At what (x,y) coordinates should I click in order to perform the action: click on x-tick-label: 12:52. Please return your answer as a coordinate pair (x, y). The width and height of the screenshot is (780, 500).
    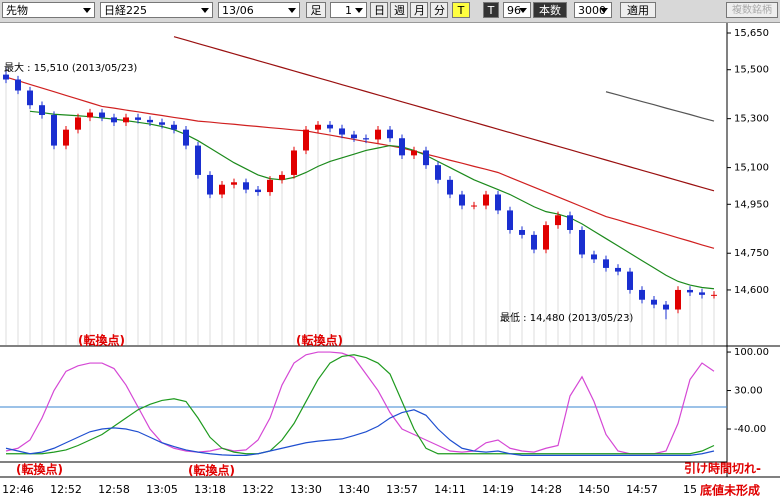
    Looking at the image, I should click on (66, 489).